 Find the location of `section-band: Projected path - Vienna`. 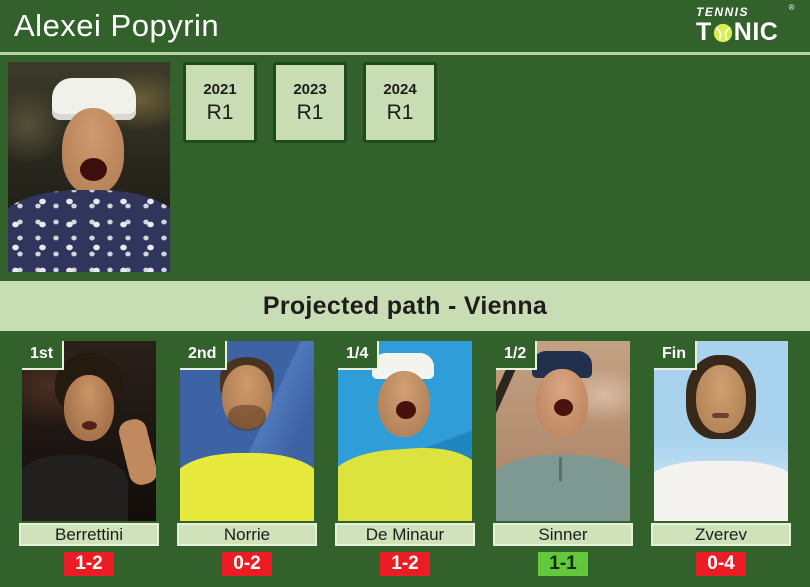

section-band: Projected path - Vienna is located at coordinates (405, 306).